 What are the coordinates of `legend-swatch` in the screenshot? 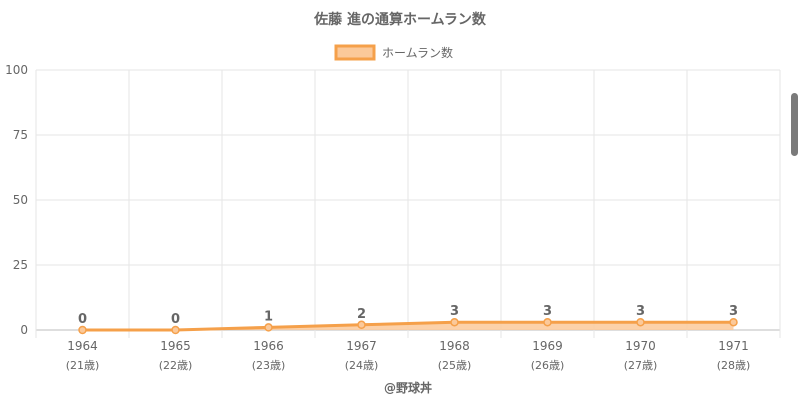 It's located at (355, 52).